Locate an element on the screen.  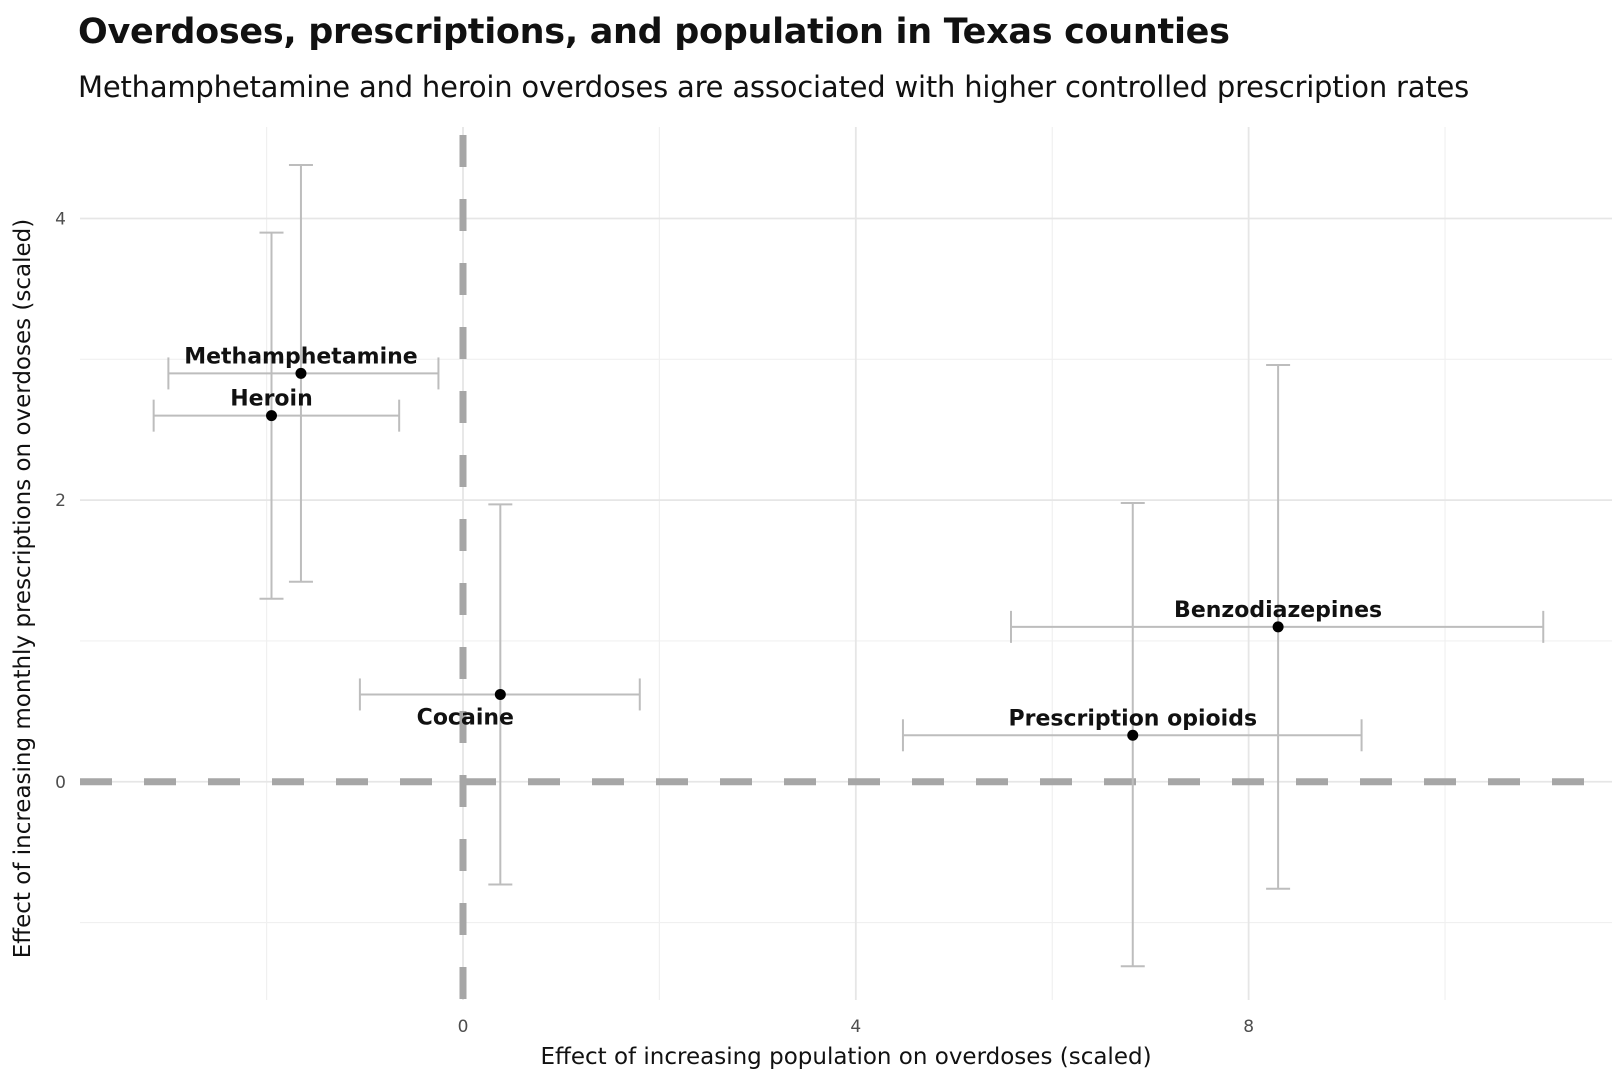
point-label: Prescription opioids is located at coordinates (1132, 718).